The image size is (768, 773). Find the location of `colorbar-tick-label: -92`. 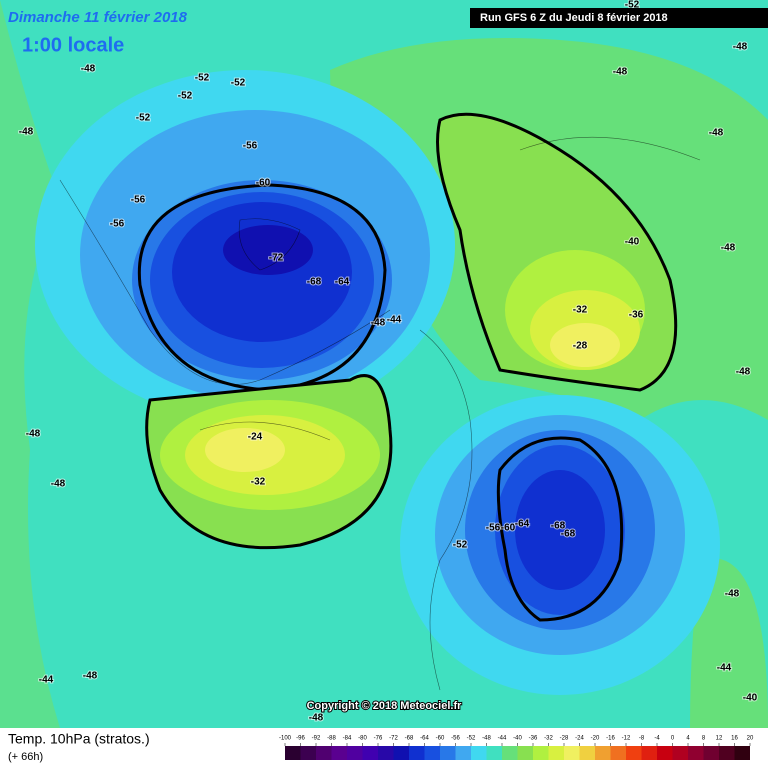

colorbar-tick-label: -92 is located at coordinates (316, 739).